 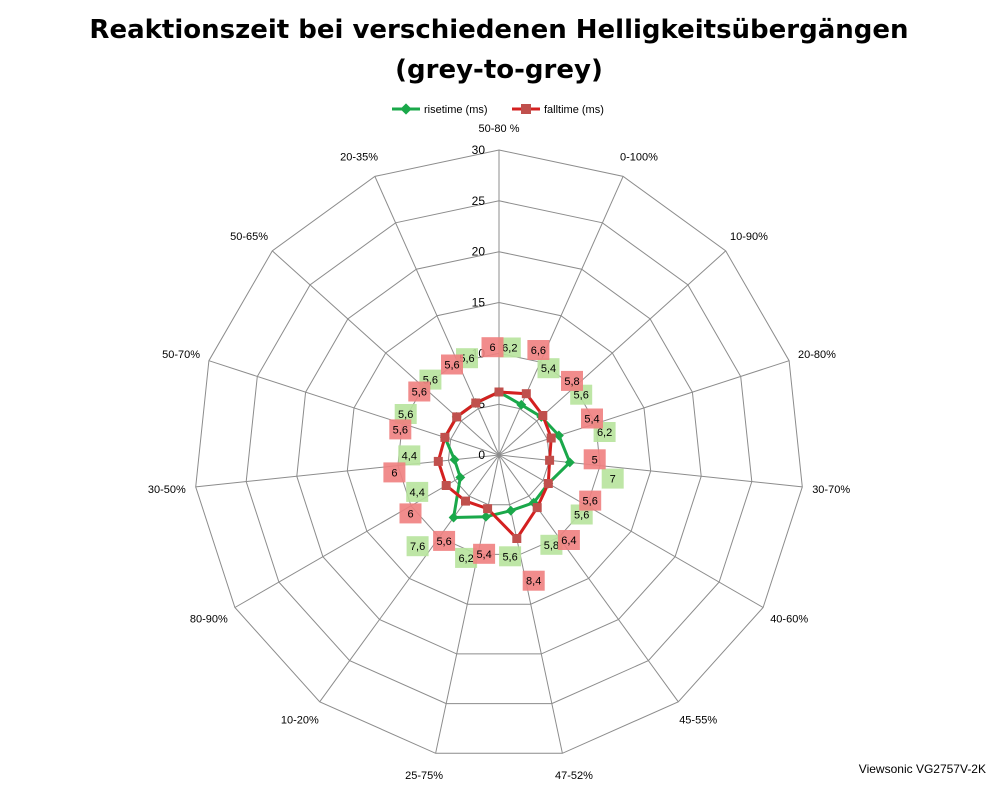 I want to click on legend-risetime-marker, so click(x=406, y=109).